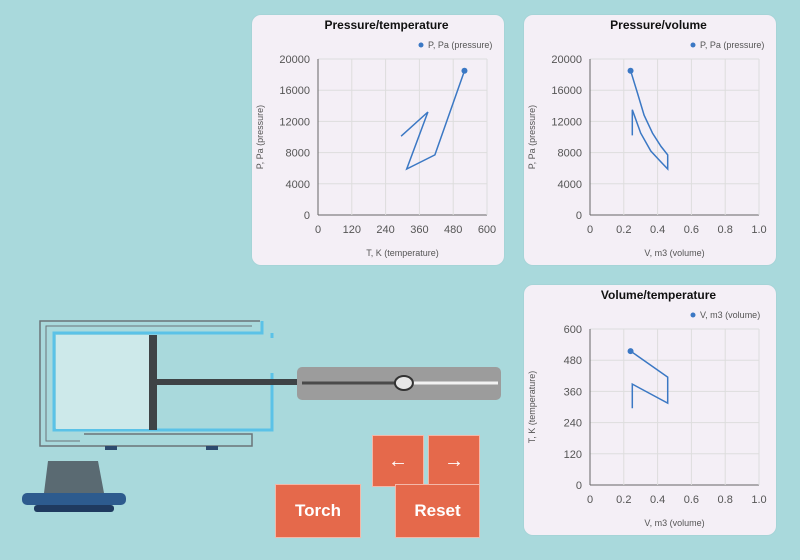 This screenshot has height=560, width=800. What do you see at coordinates (318, 511) in the screenshot?
I see `torch-button: Torch` at bounding box center [318, 511].